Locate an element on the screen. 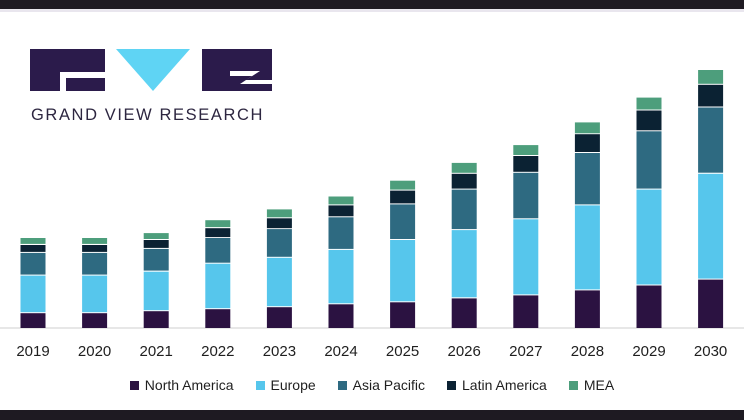  bar-mea-2024 is located at coordinates (341, 200).